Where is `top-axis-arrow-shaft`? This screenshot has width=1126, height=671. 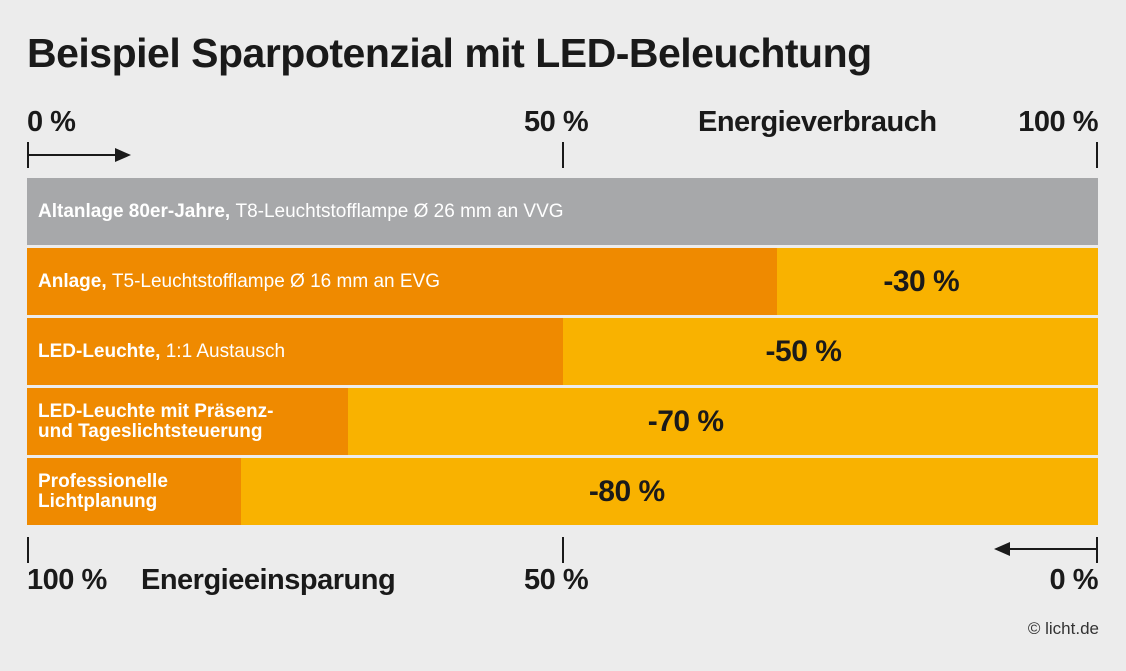
top-axis-arrow-shaft is located at coordinates (73, 155).